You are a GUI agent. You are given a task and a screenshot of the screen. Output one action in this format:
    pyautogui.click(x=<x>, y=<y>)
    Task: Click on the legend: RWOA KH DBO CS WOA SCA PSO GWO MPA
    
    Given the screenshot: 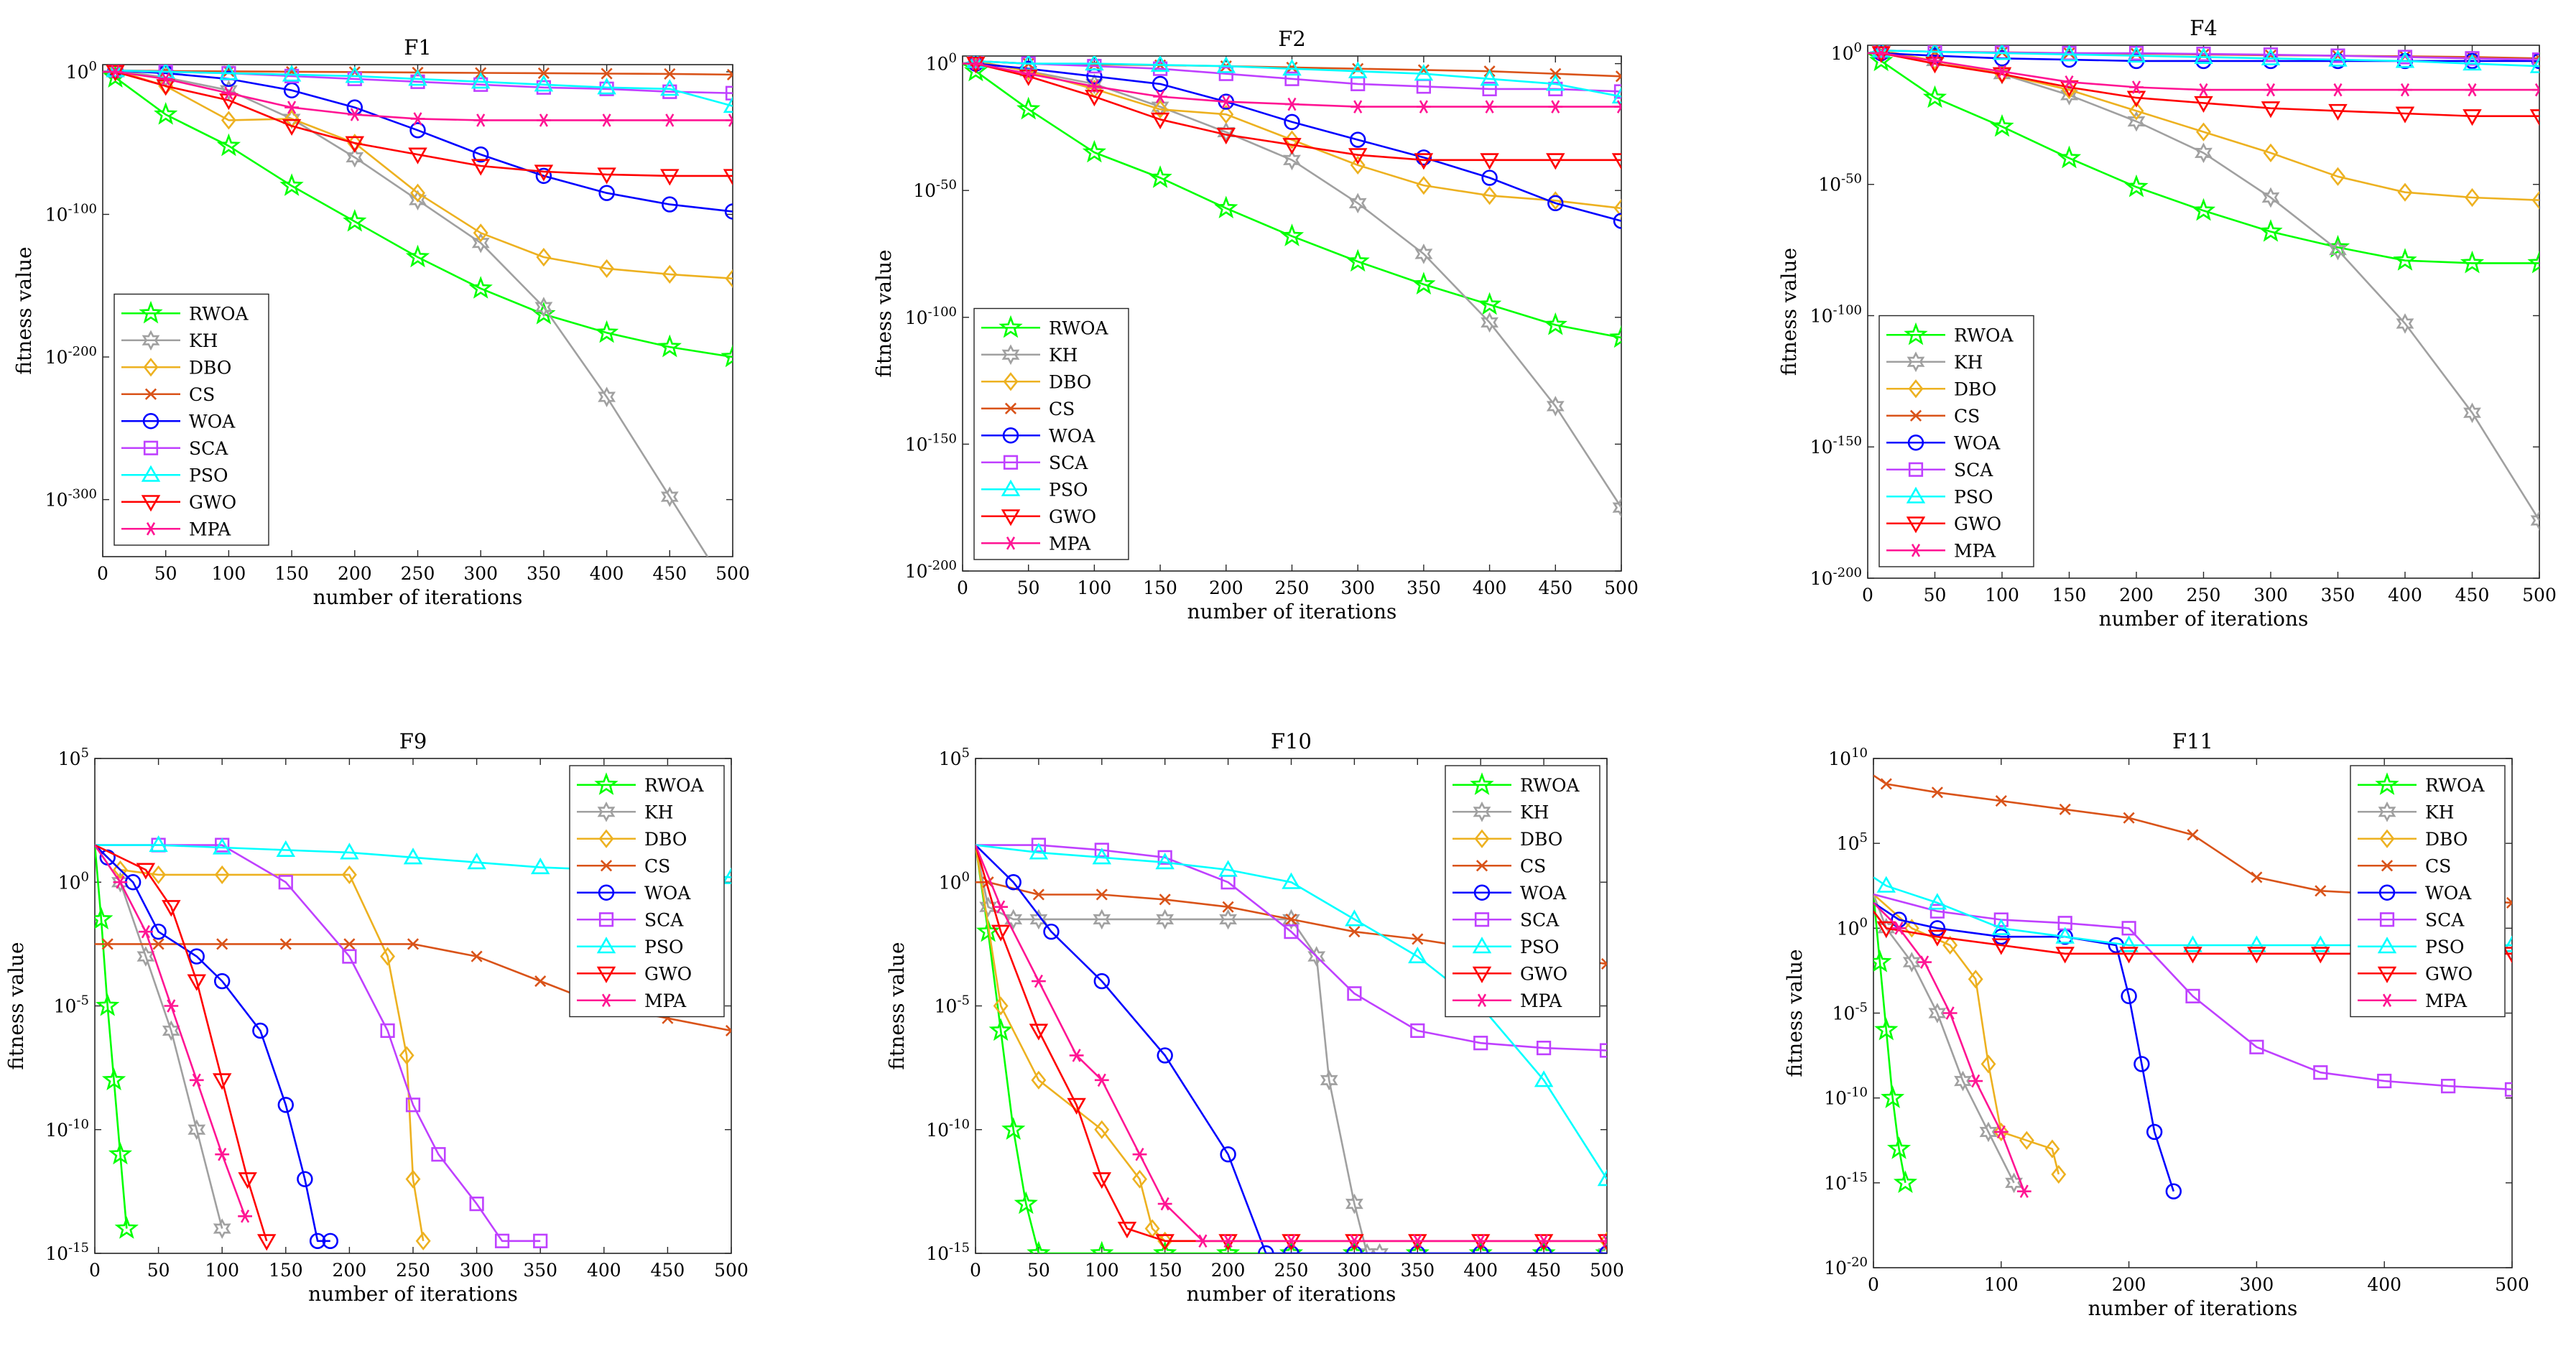 What is the action you would take?
    pyautogui.click(x=1956, y=441)
    